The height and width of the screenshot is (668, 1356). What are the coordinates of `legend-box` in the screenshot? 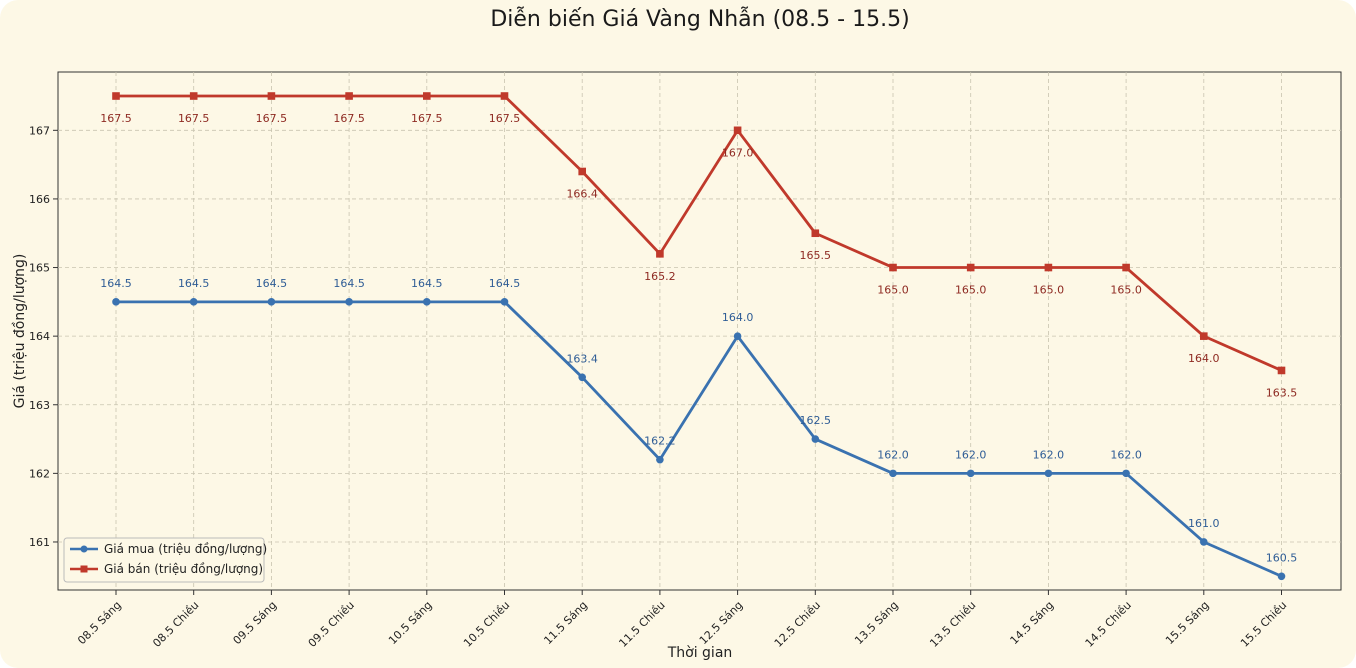 It's located at (164, 560).